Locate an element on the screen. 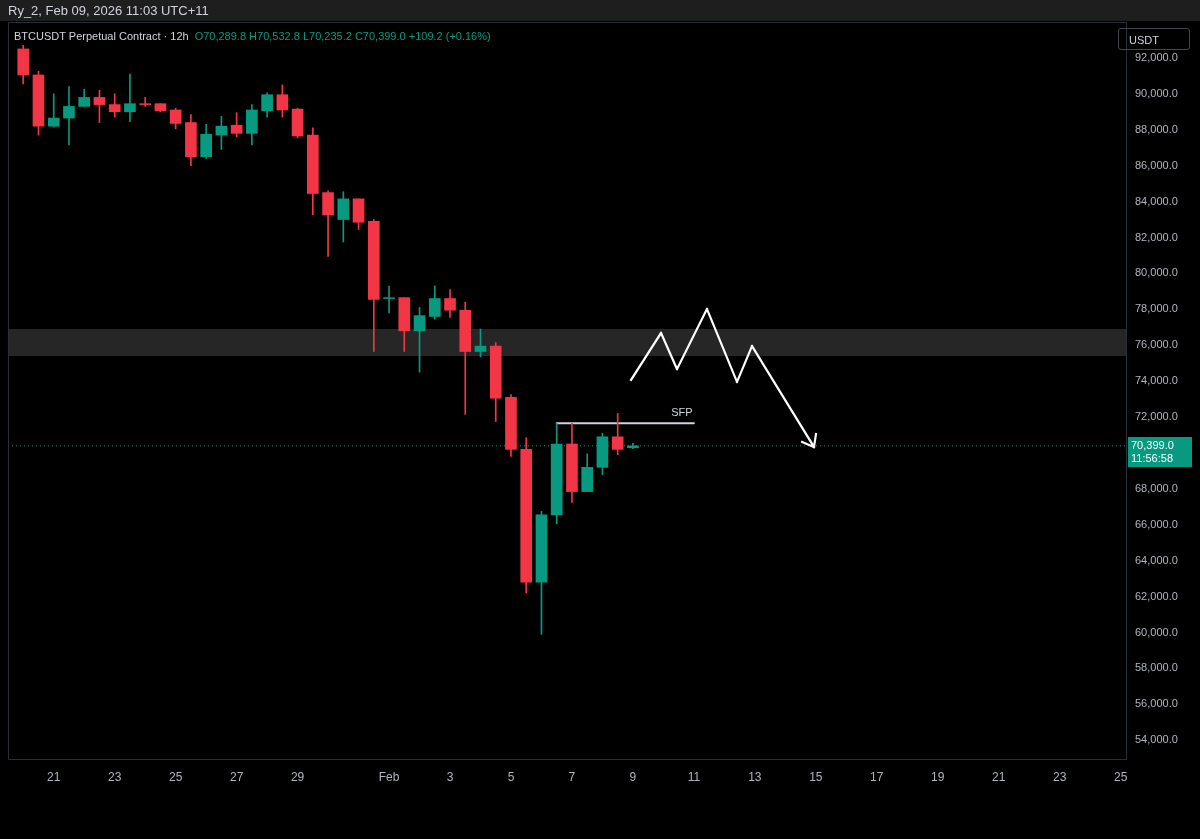  y-tick-label: 66,000.0 is located at coordinates (1156, 523).